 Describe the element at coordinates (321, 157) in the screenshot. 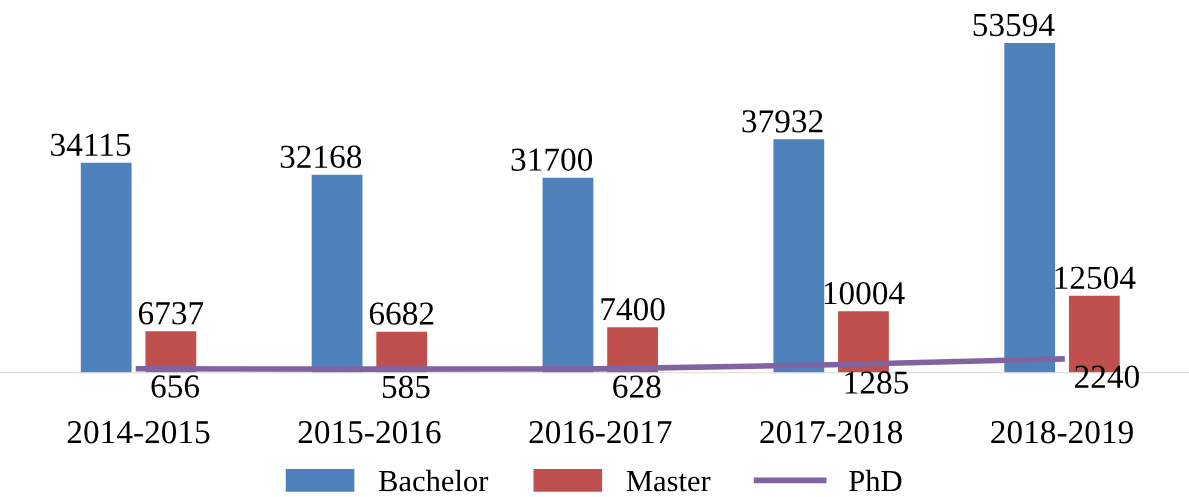

I see `data-label: 32168` at that location.